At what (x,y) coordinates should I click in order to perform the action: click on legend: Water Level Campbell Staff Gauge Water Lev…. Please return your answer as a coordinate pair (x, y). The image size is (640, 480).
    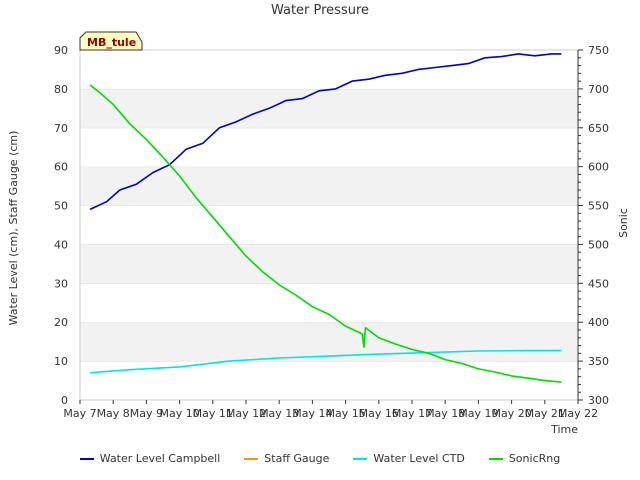
    Looking at the image, I should click on (320, 458).